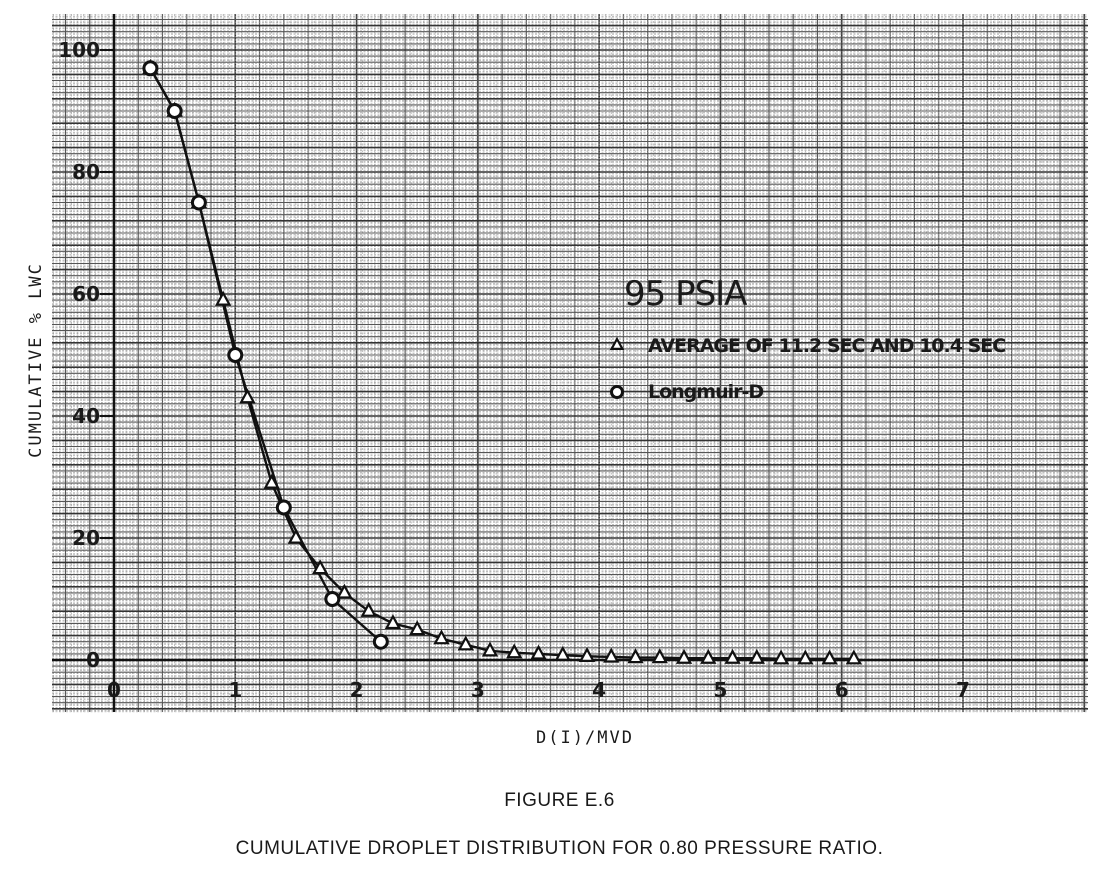  Describe the element at coordinates (357, 690) in the screenshot. I see `x-tick-label: 2` at that location.